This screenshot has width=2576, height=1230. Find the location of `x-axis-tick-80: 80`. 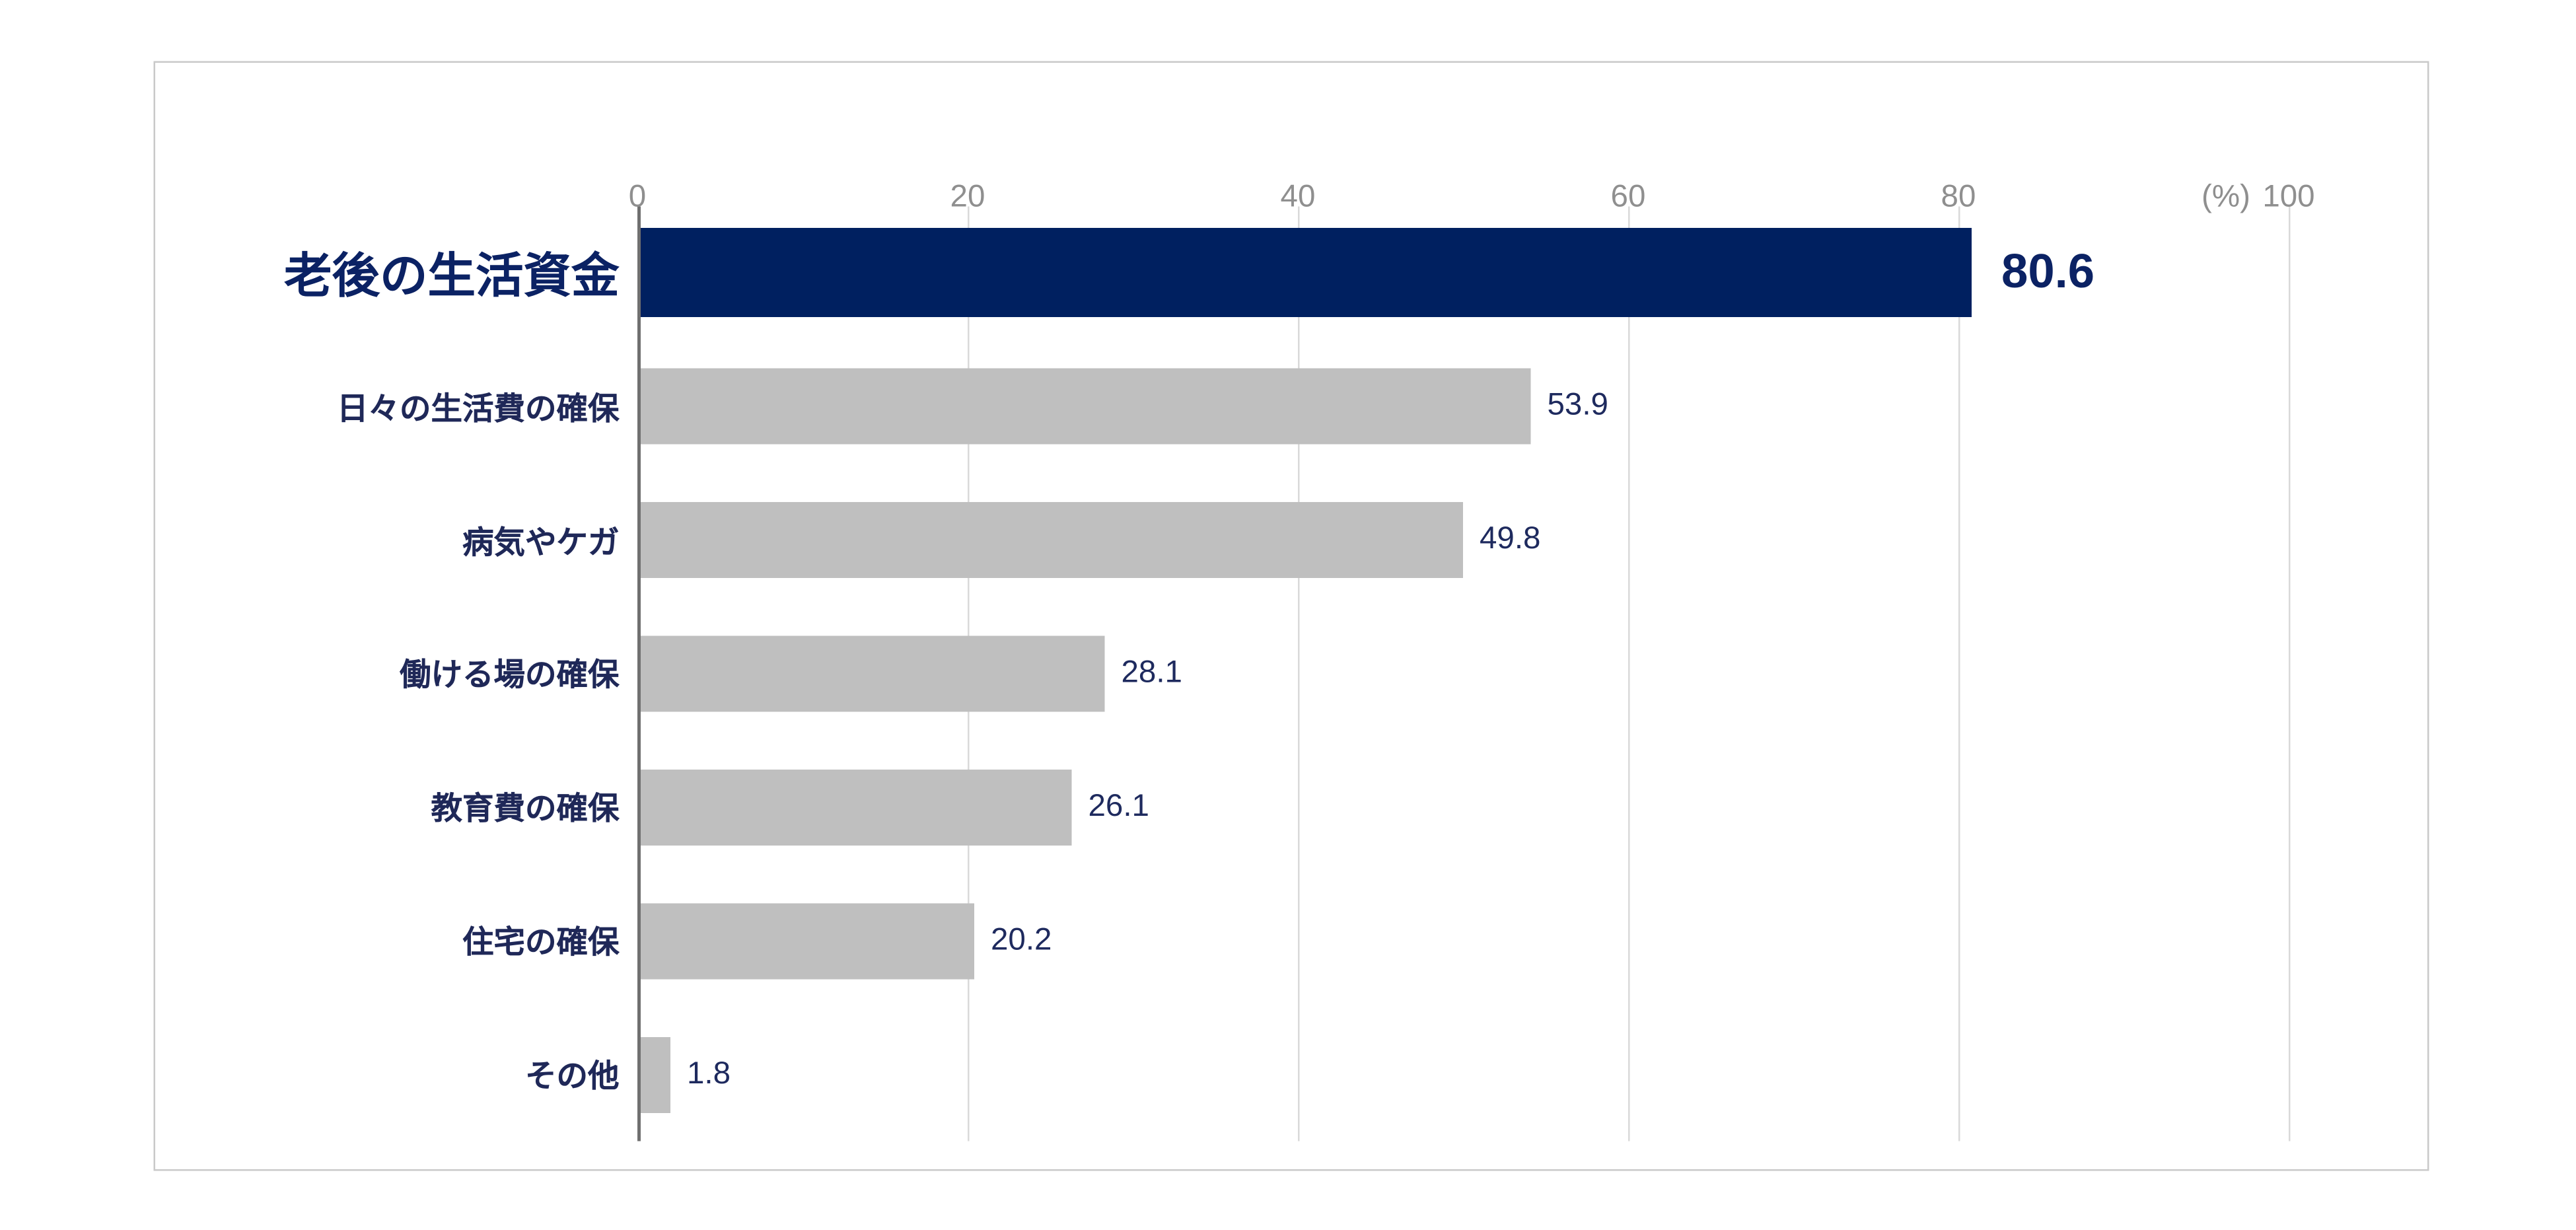

x-axis-tick-80: 80 is located at coordinates (1959, 197).